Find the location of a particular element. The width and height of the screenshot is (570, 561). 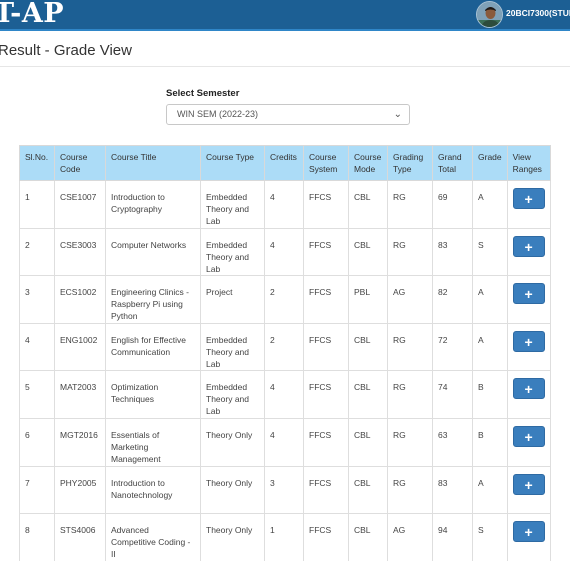

cell-grand-total: 72 is located at coordinates (452, 347).